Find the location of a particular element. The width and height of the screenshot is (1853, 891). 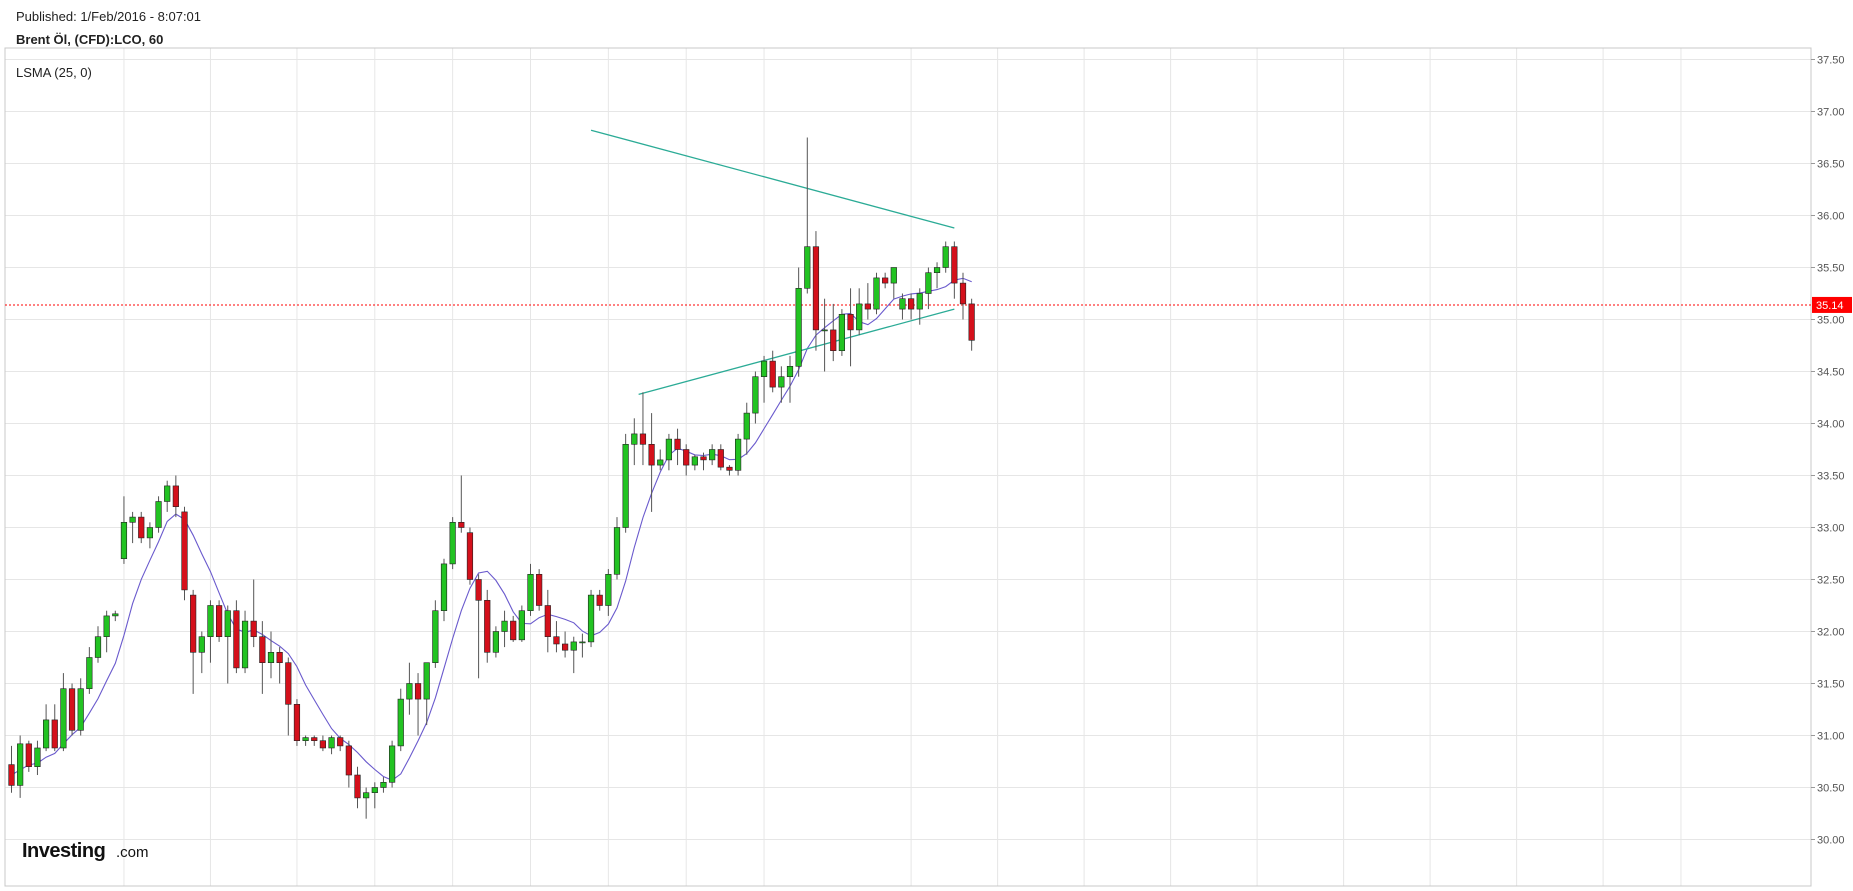

instrument-title: Brent Öl, (CFD):LCO, 60 is located at coordinates (90, 39).